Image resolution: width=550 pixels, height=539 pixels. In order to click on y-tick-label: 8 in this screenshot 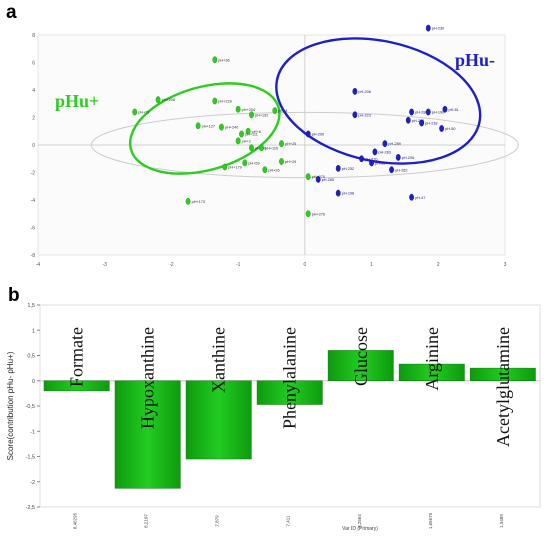, I will do `click(33, 36)`.